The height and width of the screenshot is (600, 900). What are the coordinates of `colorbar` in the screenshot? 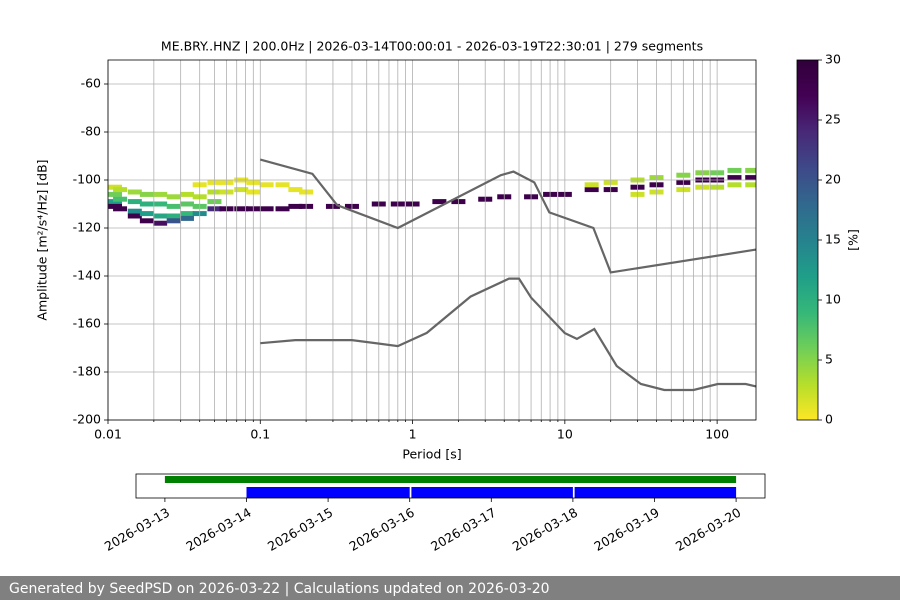 It's located at (807, 240).